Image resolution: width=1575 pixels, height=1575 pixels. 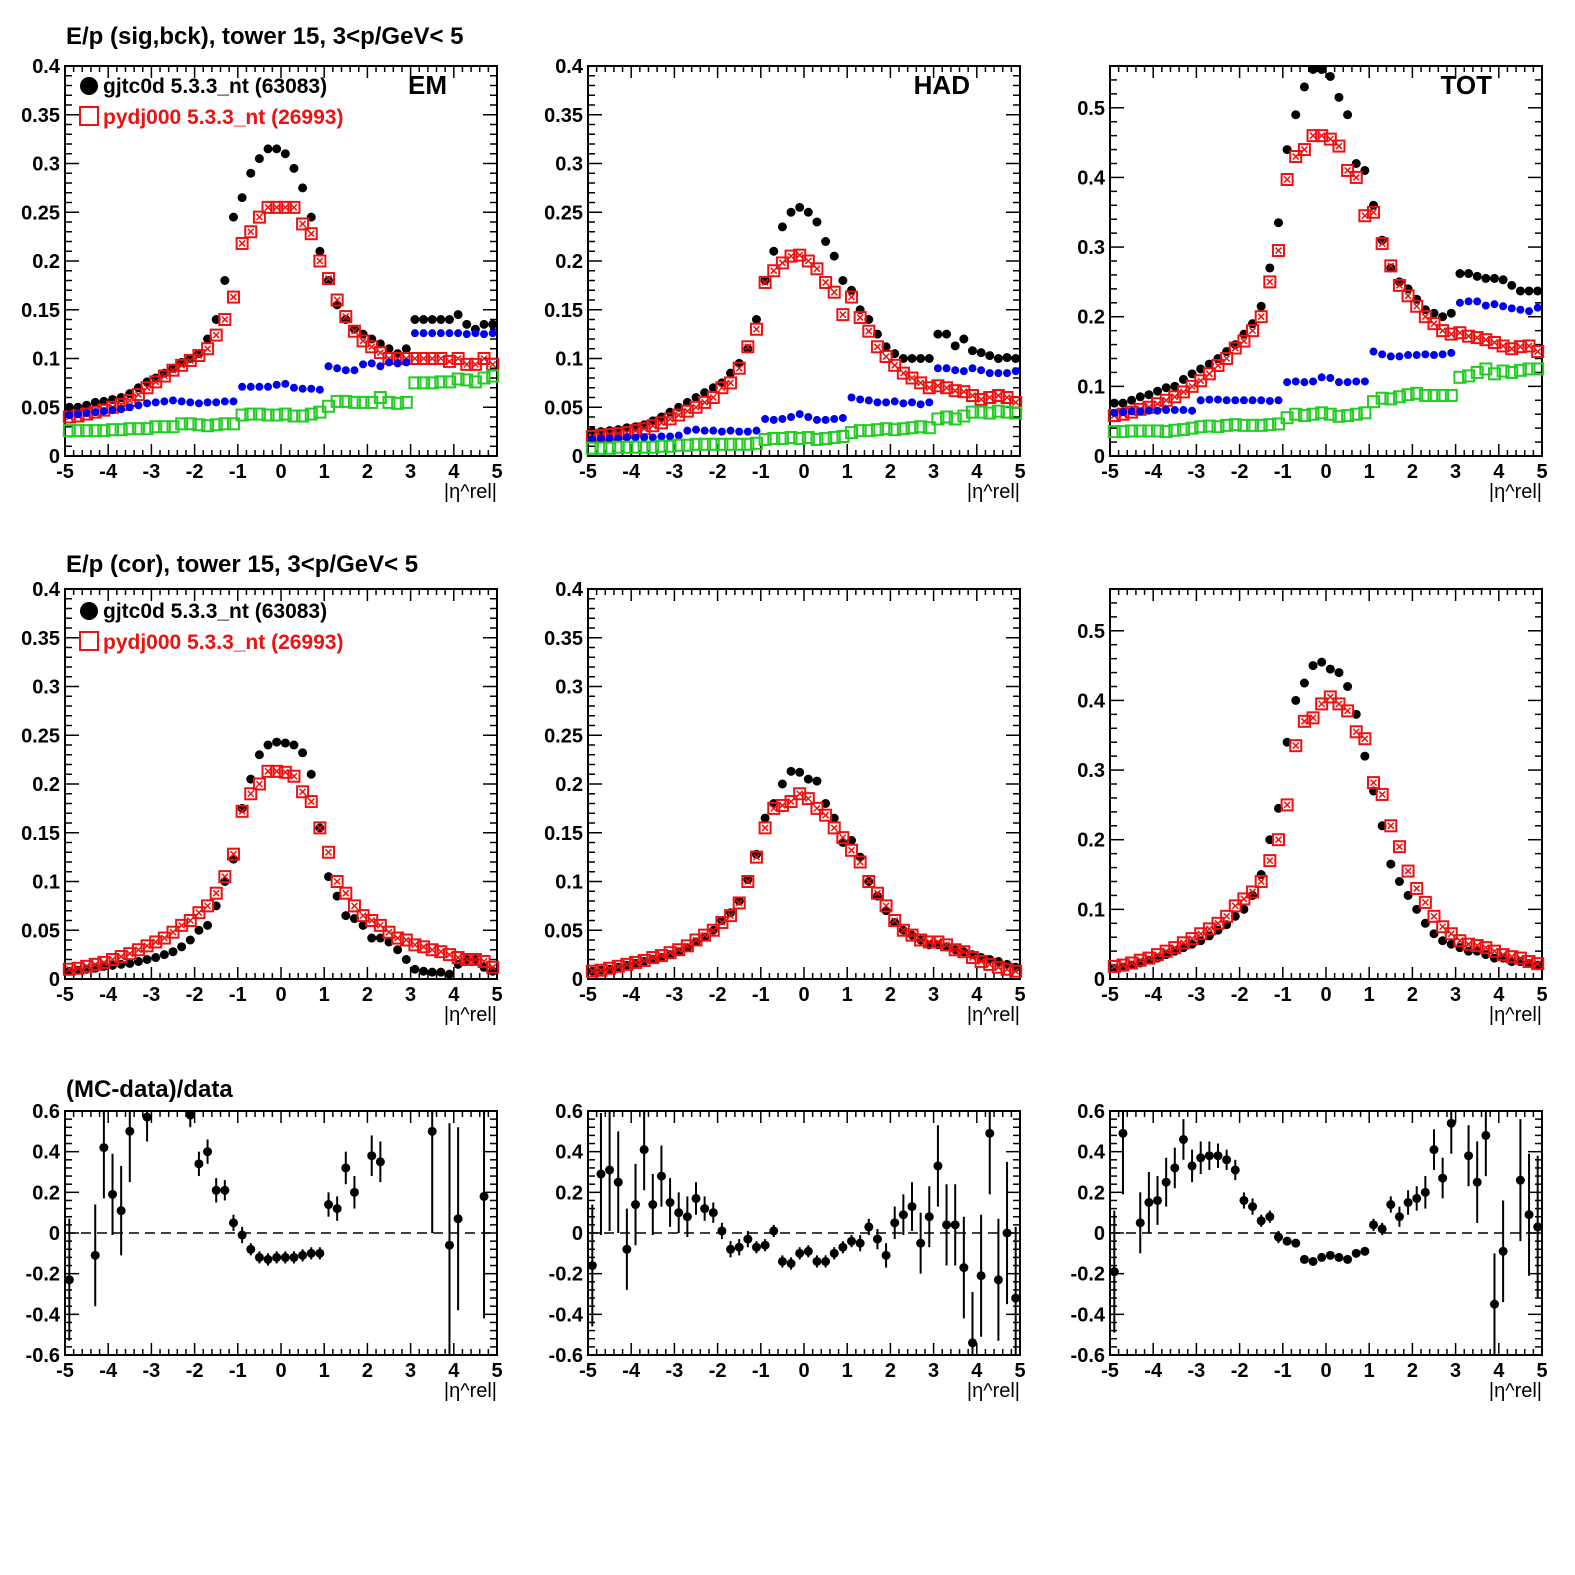 What do you see at coordinates (1499, 995) in the screenshot?
I see `x-tick-label: 4` at bounding box center [1499, 995].